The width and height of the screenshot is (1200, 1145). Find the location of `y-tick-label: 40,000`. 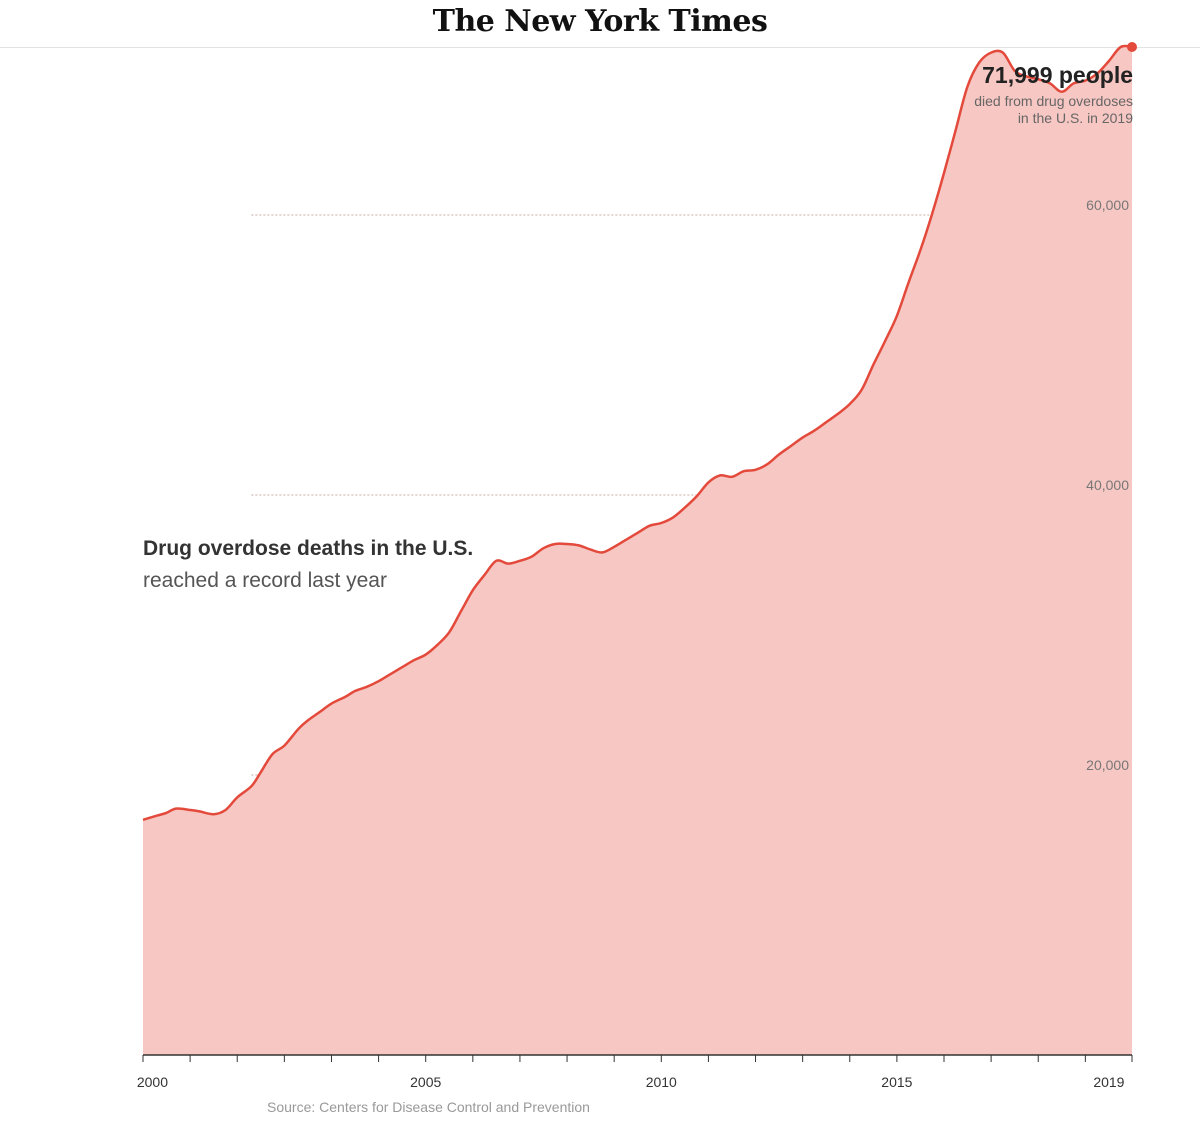

y-tick-label: 40,000 is located at coordinates (1107, 485).